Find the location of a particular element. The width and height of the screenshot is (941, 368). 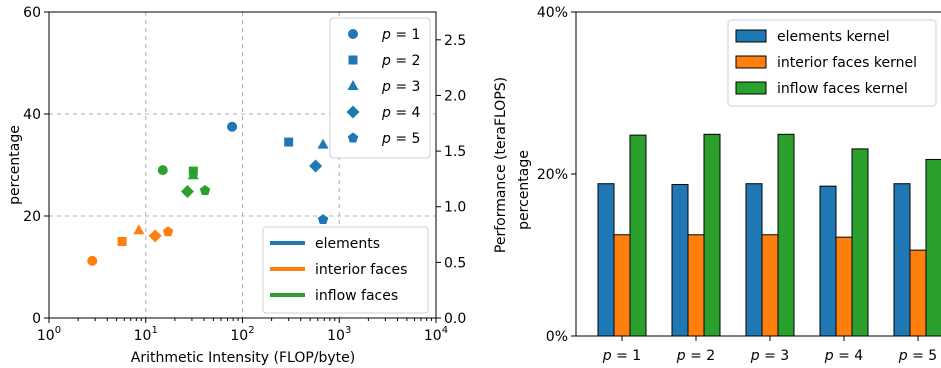

right-y-tick-label: 0.5 is located at coordinates (455, 263).